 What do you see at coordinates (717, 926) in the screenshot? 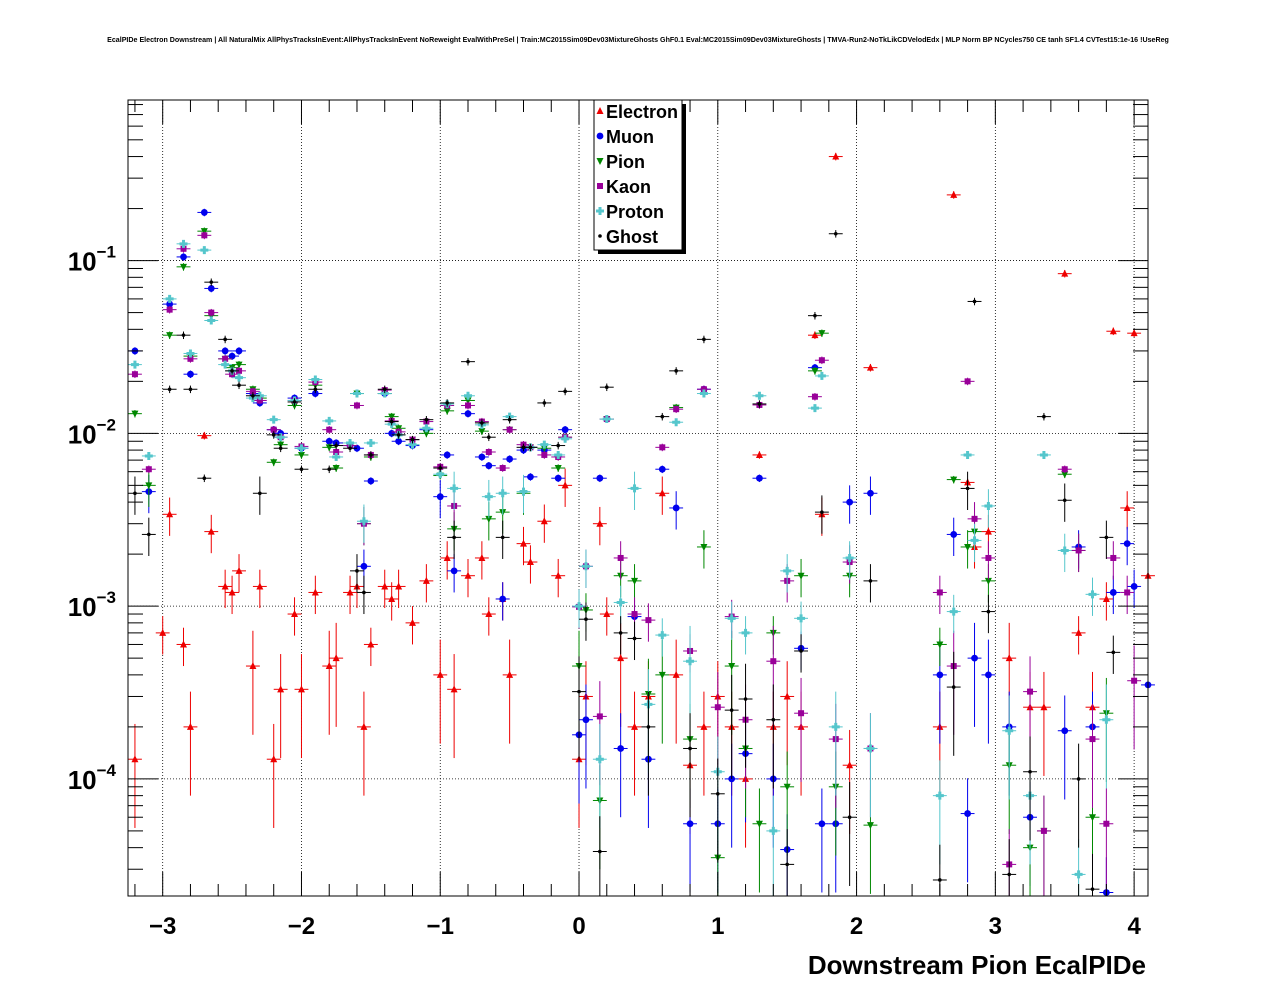
I see `x-tick-label: 1` at bounding box center [717, 926].